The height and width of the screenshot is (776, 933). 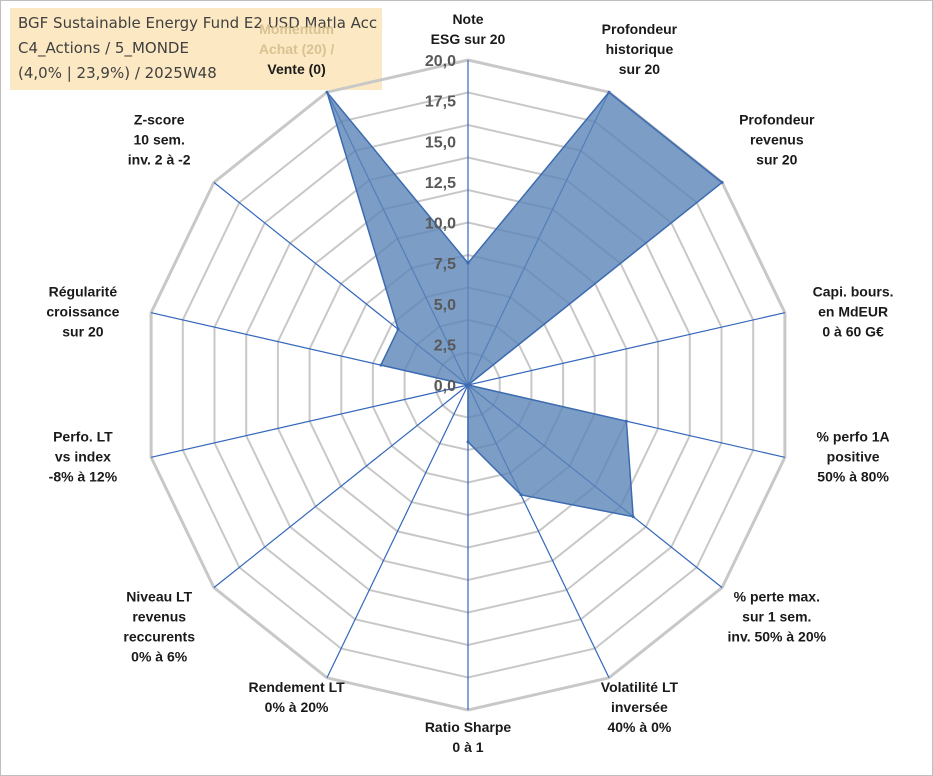 I want to click on axis-label-7: Ratio Sharpe 0 à 1, so click(x=468, y=737).